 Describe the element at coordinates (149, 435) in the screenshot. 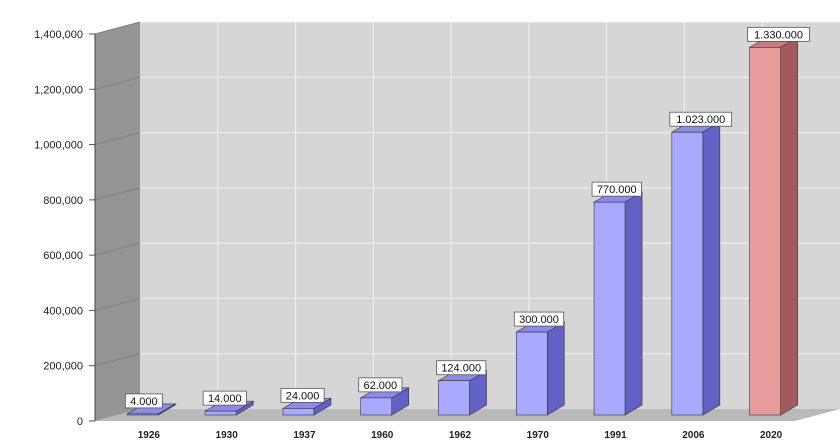

I see `x-tick-label: 1926` at that location.